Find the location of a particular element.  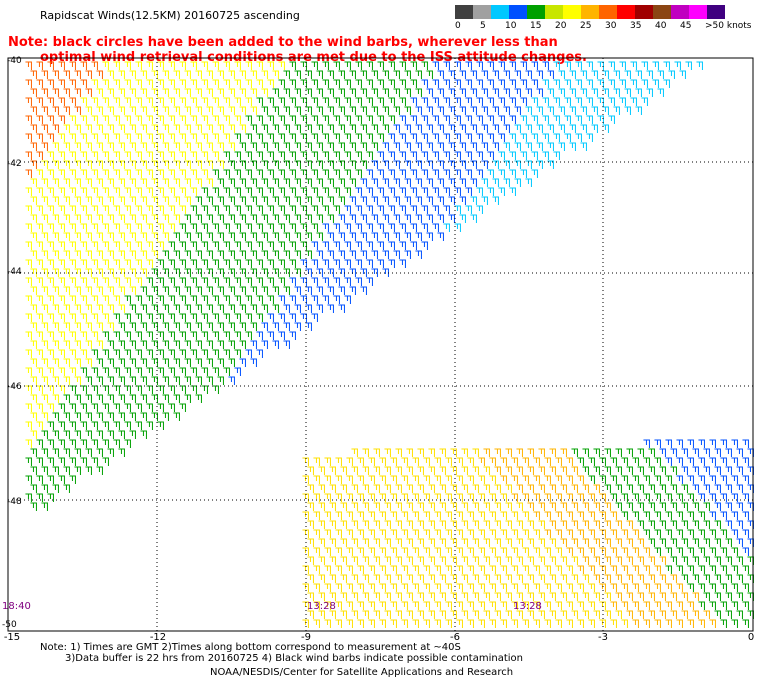

scale-label: 30 is located at coordinates (611, 26).